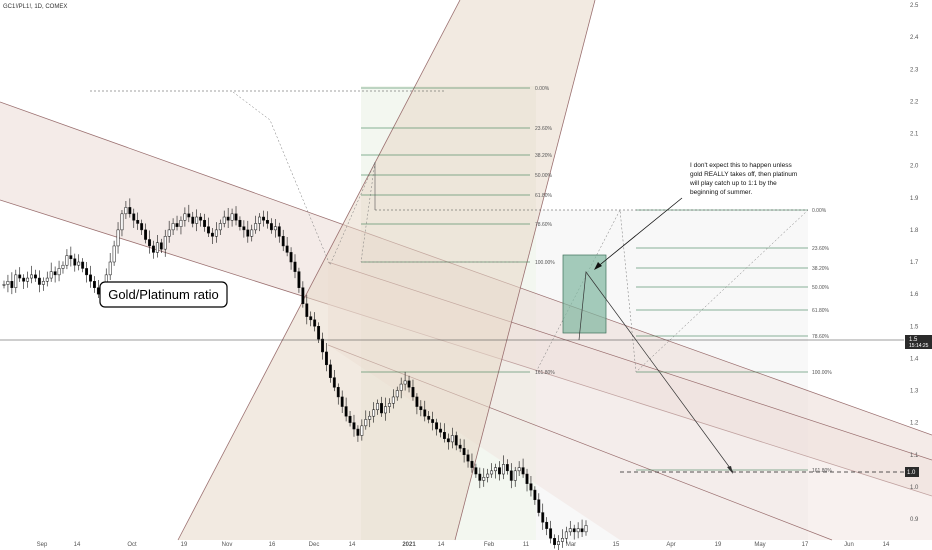  Describe the element at coordinates (914, 38) in the screenshot. I see `y-axis-tick-label: 2.4` at that location.